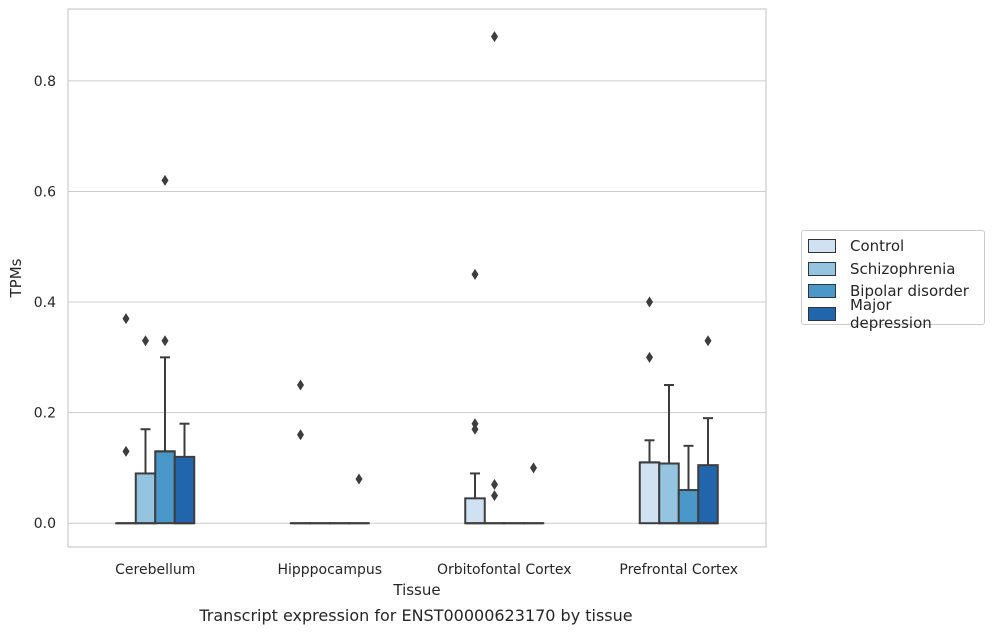 Image resolution: width=997 pixels, height=634 pixels. What do you see at coordinates (16, 278) in the screenshot?
I see `y-axis-label: TPMs` at bounding box center [16, 278].